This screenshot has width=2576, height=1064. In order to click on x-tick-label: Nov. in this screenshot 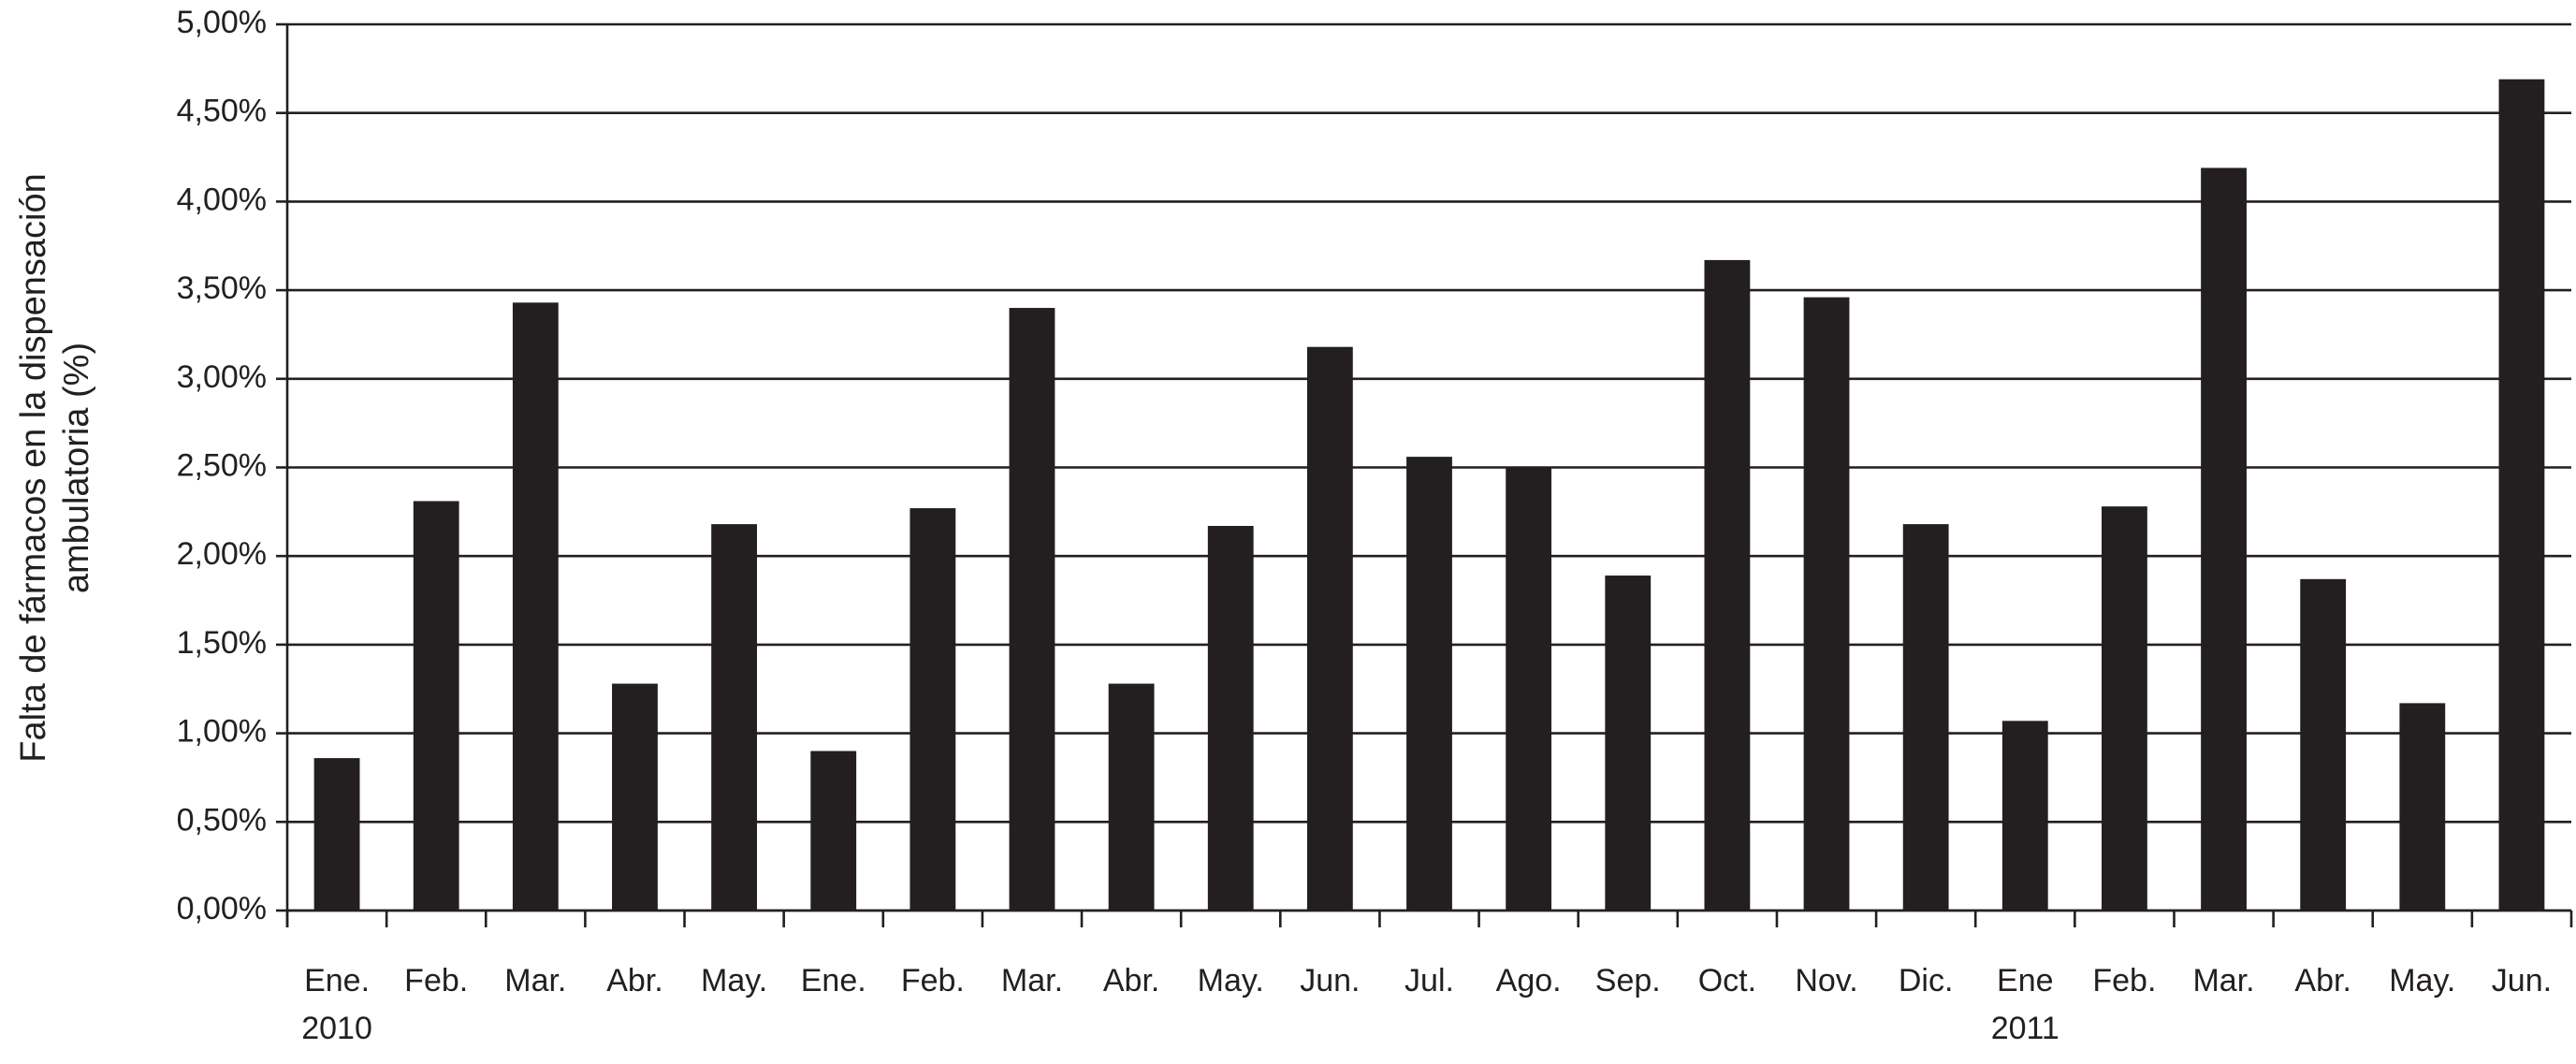, I will do `click(1826, 980)`.